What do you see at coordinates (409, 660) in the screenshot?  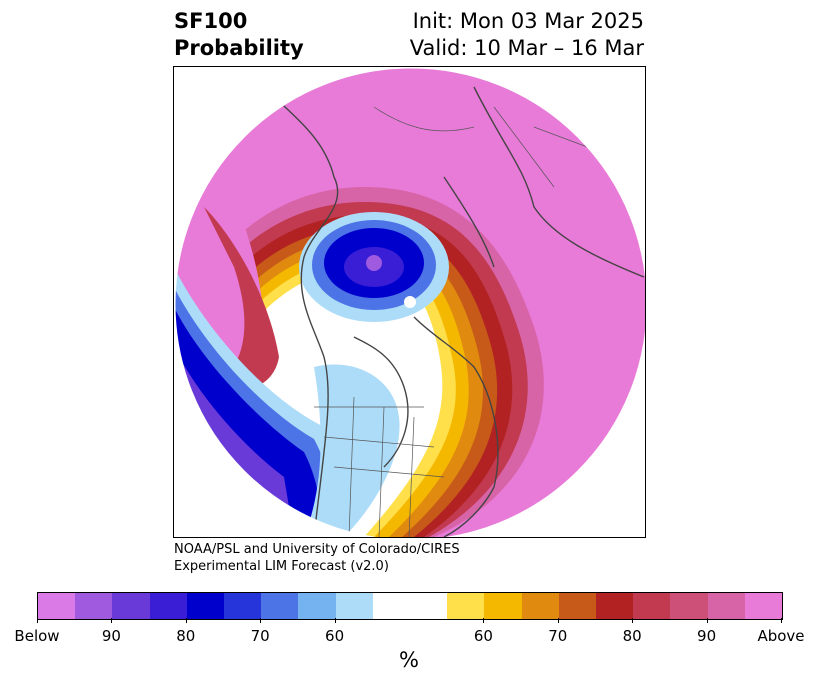 I see `colorbar-unit: %` at bounding box center [409, 660].